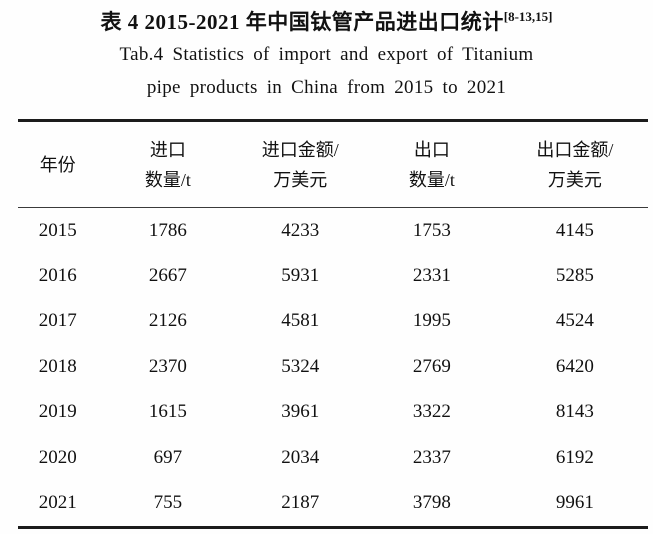  Describe the element at coordinates (431, 164) in the screenshot. I see `column-header-export-quantity: 出口 数量/t` at that location.